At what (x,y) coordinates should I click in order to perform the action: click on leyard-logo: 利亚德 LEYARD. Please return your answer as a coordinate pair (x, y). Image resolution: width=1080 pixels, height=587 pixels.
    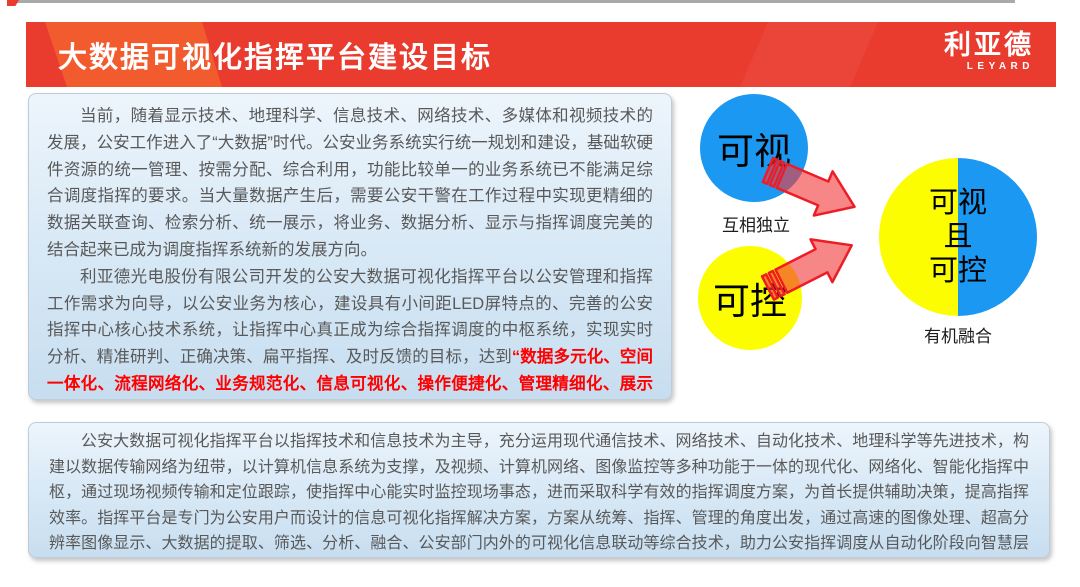
    Looking at the image, I should click on (989, 51).